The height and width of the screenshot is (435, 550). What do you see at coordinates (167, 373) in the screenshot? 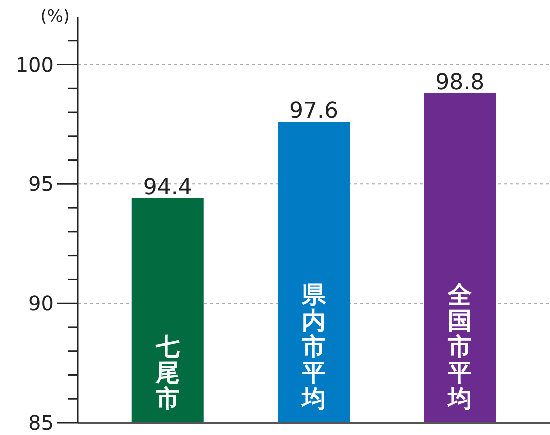
I see `x-tick-label: 七尾市` at bounding box center [167, 373].